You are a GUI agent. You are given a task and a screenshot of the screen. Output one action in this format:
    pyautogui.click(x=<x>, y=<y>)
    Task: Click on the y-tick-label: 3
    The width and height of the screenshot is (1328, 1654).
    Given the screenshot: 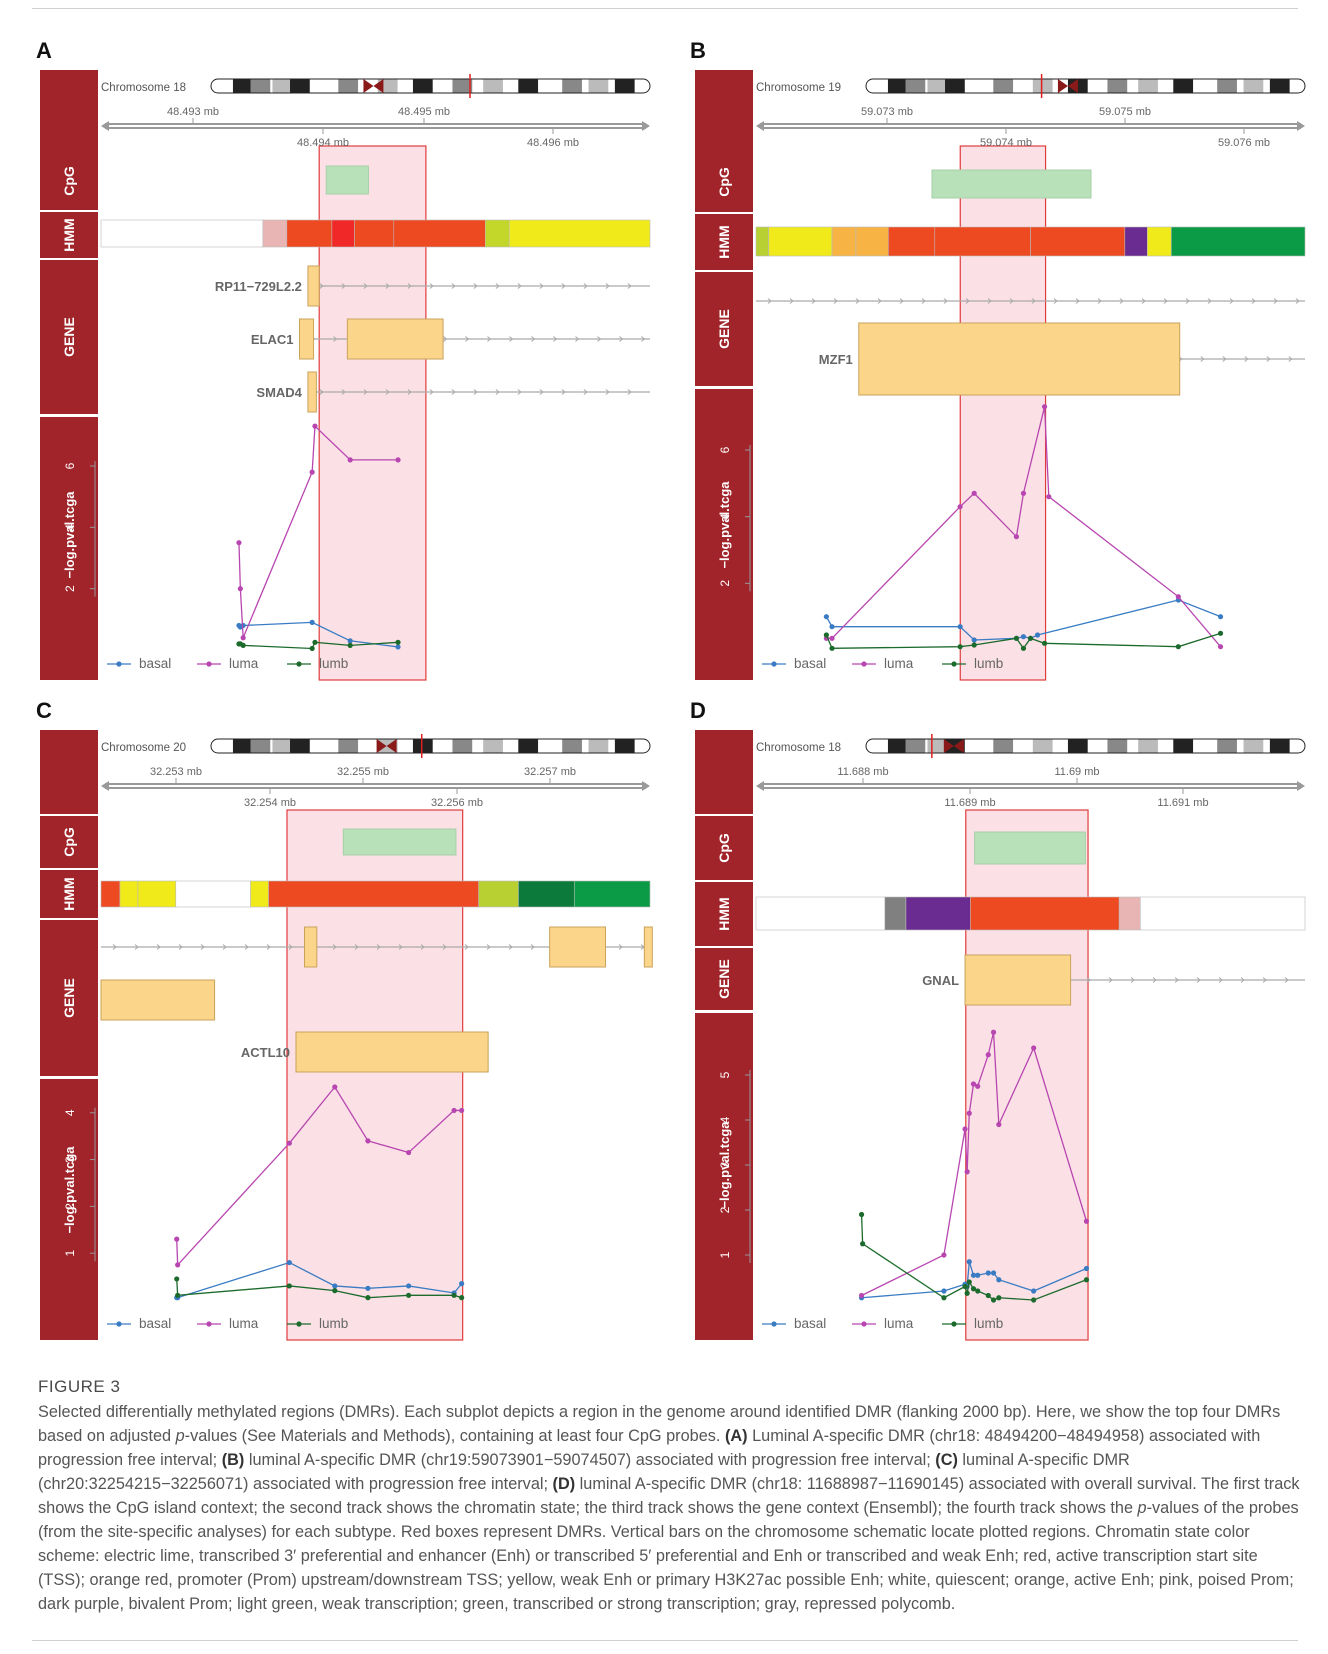 What is the action you would take?
    pyautogui.click(x=725, y=1164)
    